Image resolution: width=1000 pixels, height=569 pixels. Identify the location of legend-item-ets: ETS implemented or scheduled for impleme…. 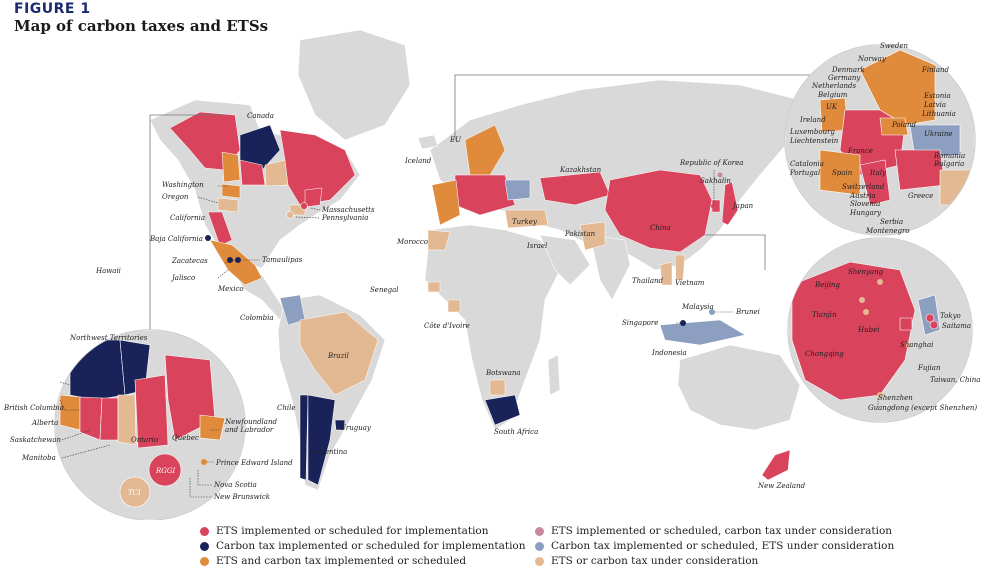
(344, 531).